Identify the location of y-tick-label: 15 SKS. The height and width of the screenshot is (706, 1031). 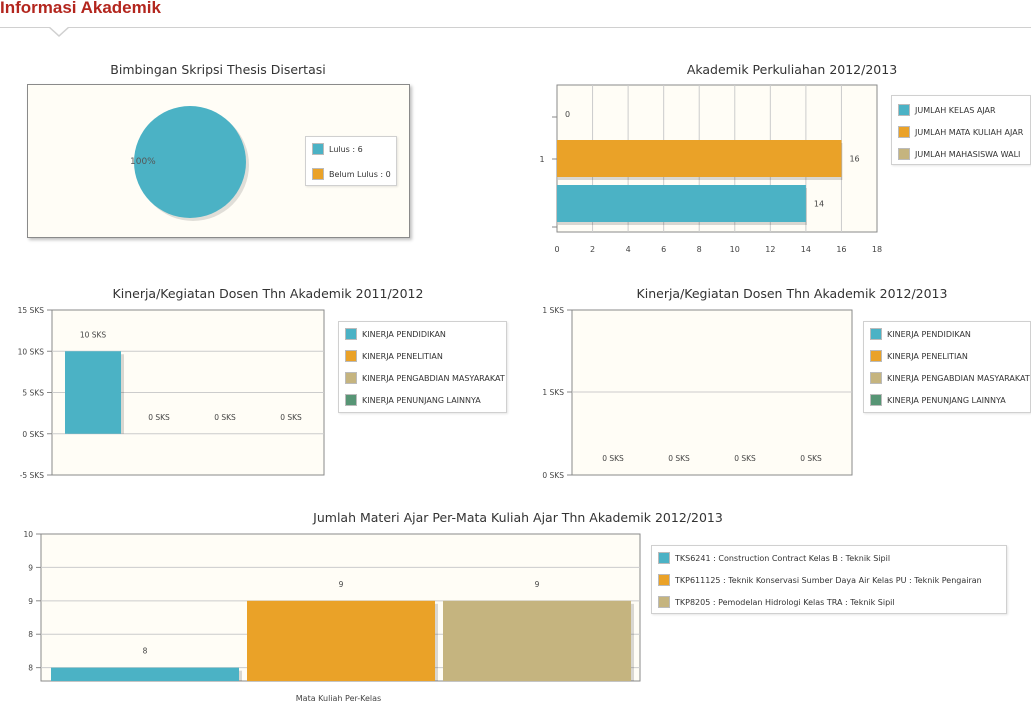
(31, 310).